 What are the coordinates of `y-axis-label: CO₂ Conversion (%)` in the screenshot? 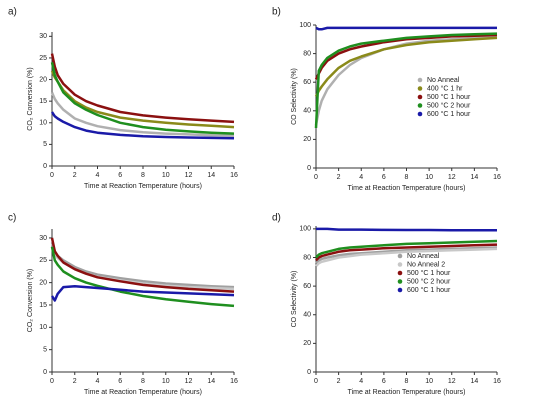 It's located at (30, 300).